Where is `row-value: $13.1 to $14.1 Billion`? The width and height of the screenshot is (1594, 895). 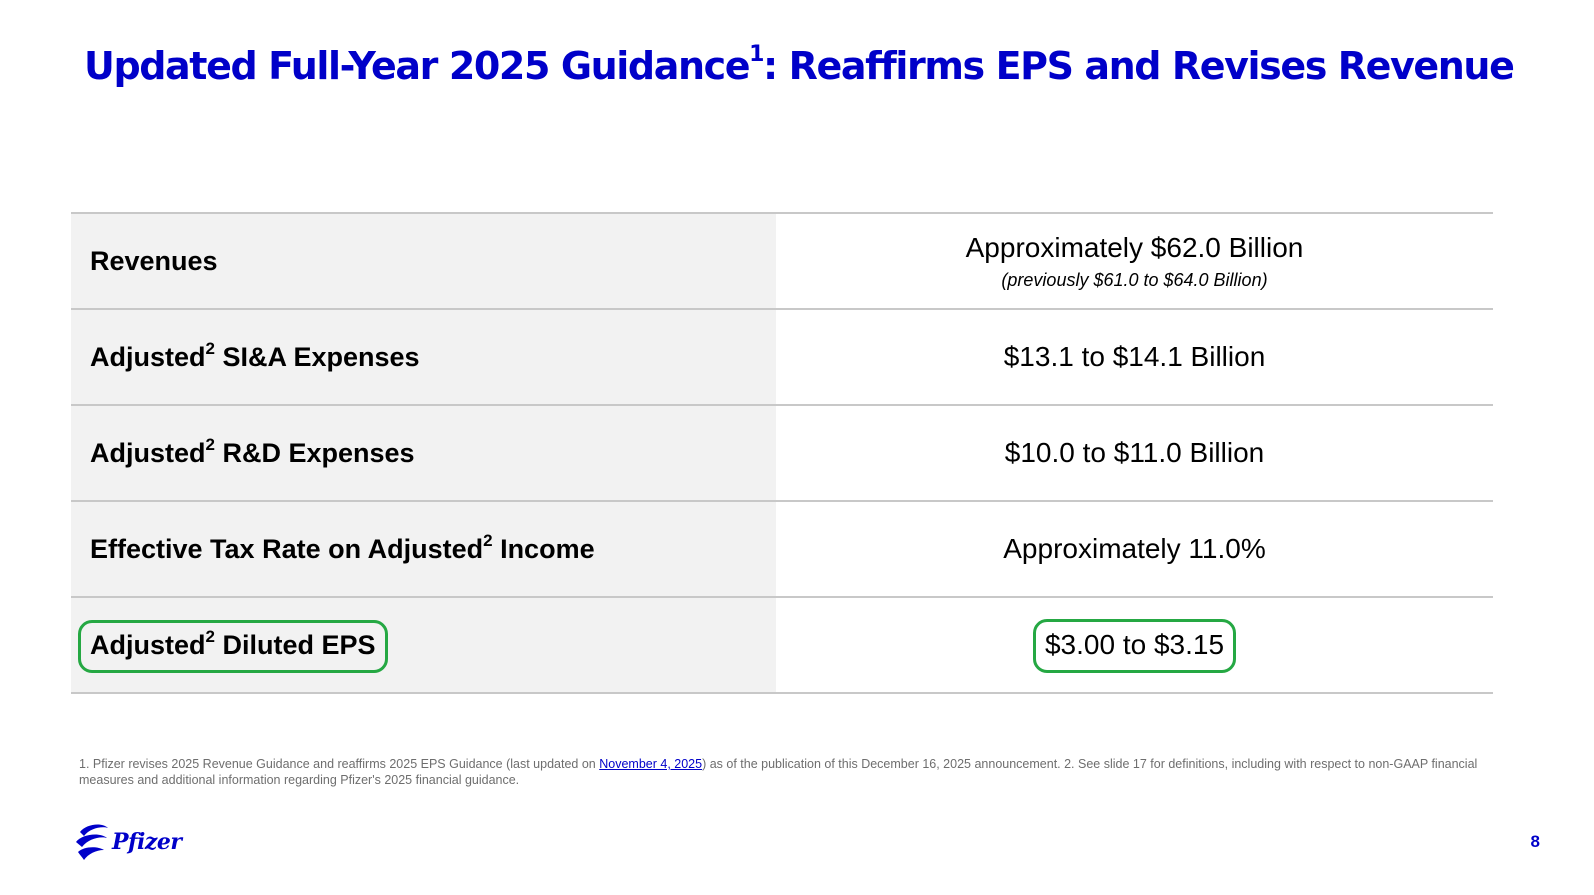 row-value: $13.1 to $14.1 Billion is located at coordinates (1134, 356).